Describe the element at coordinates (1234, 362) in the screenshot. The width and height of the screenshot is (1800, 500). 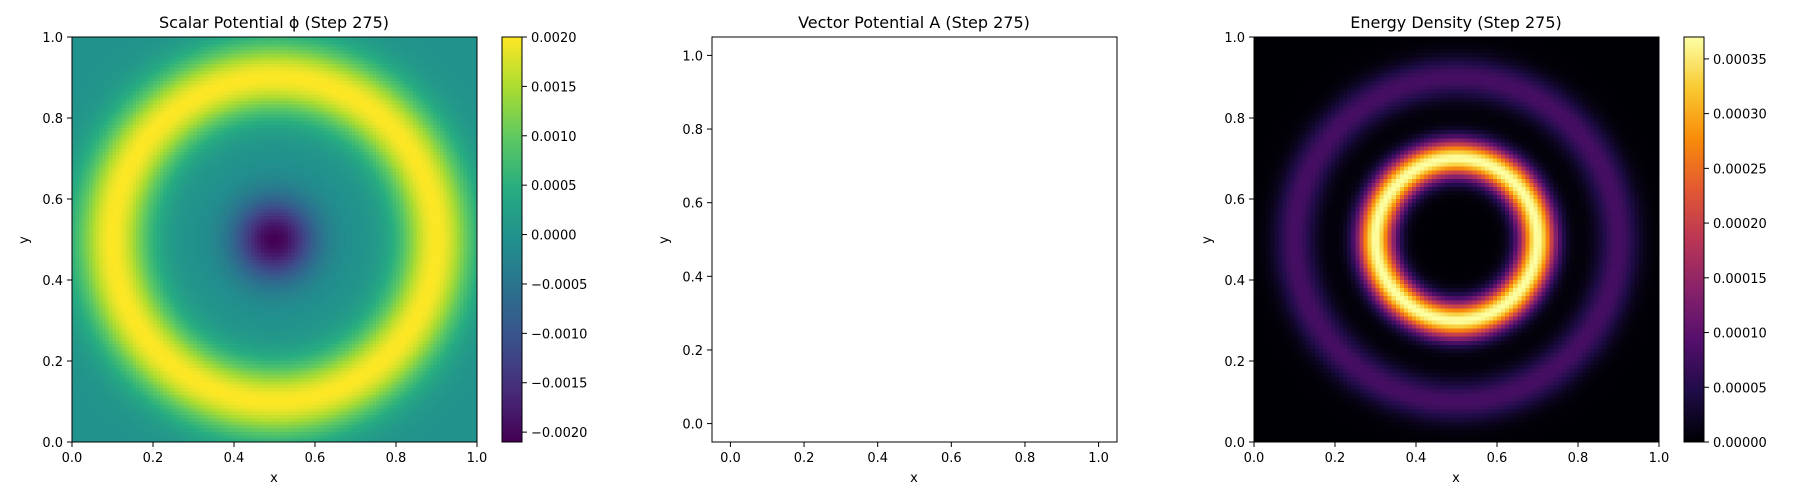
I see `energy-ytick-label: 0.2` at that location.